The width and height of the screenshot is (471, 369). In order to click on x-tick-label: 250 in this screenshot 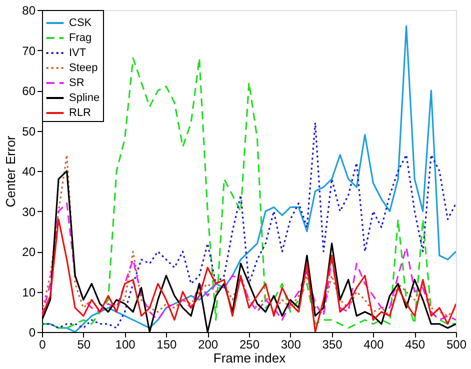, I will do `click(249, 345)`.